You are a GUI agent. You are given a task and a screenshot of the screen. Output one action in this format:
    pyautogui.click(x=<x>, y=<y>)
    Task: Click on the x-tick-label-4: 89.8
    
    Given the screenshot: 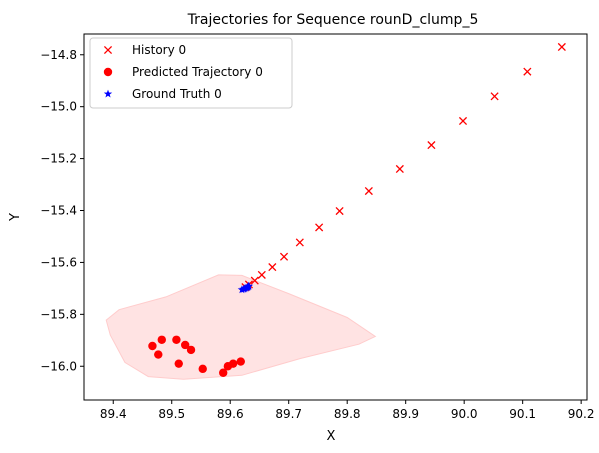 What is the action you would take?
    pyautogui.click(x=347, y=414)
    